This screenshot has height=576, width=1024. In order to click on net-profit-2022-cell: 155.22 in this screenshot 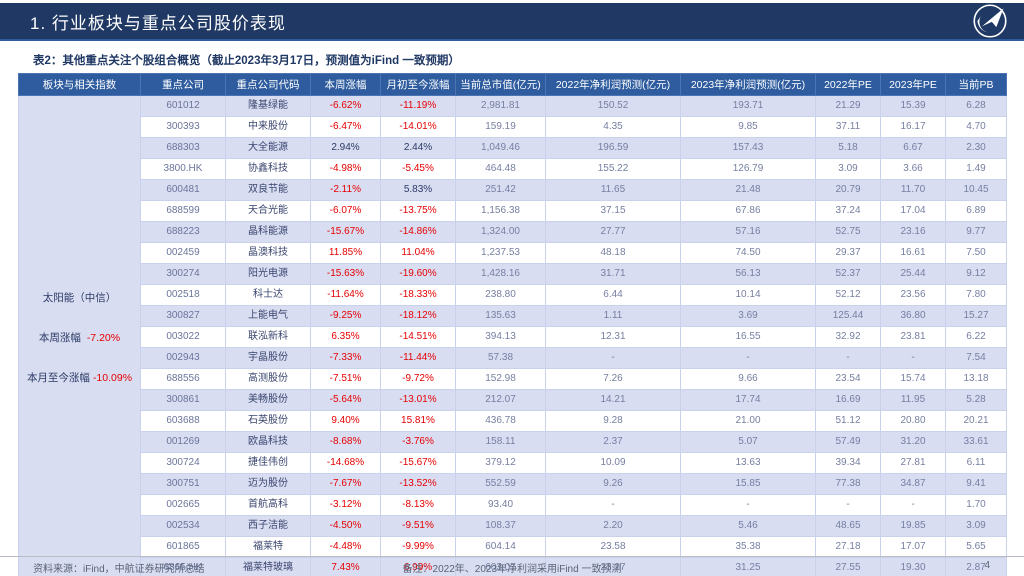, I will do `click(613, 169)`.